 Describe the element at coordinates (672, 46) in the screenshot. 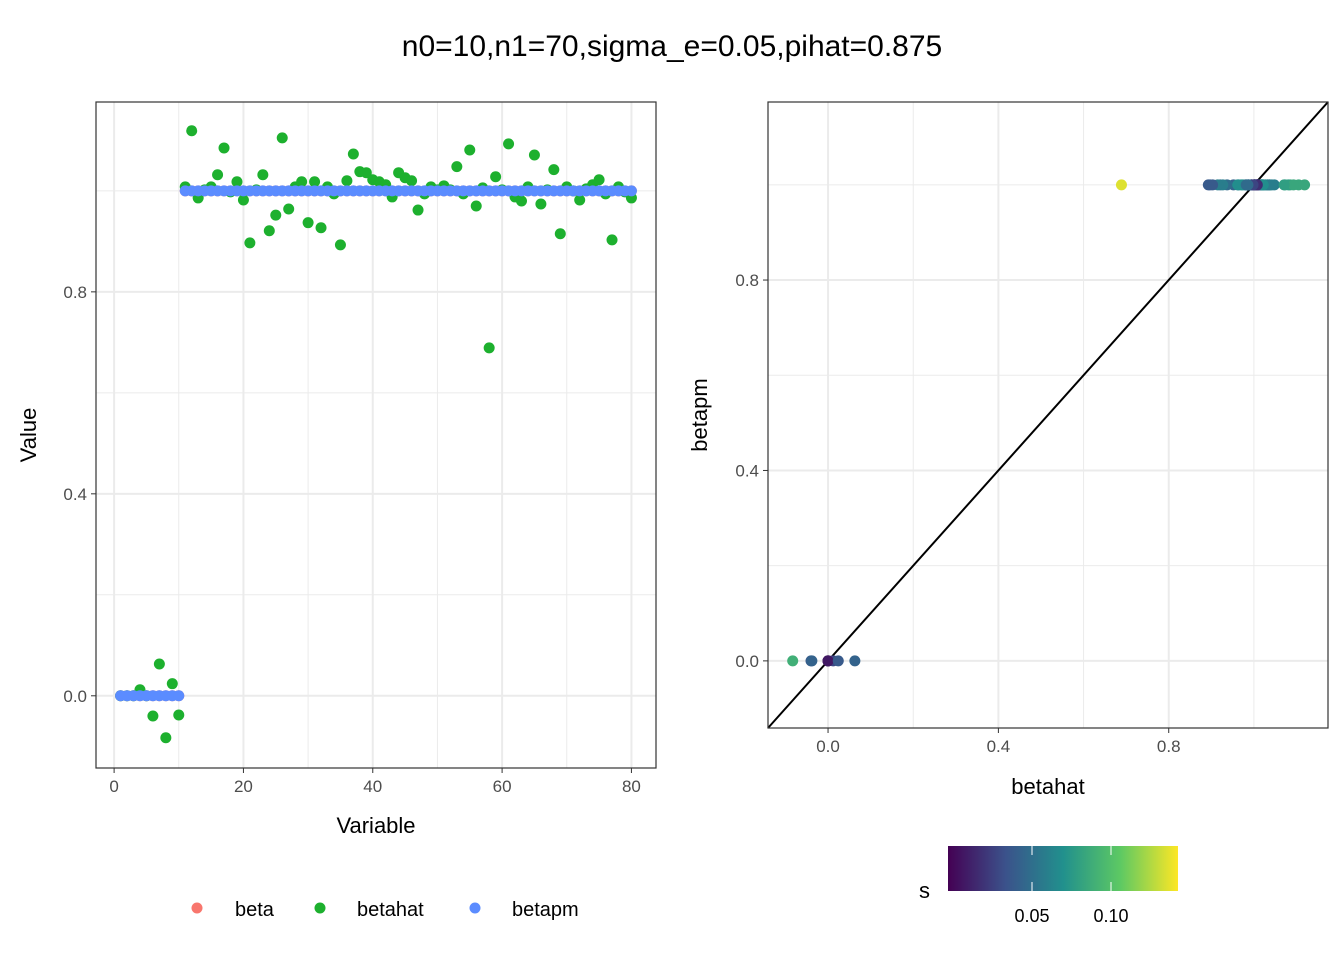

I see `chart-title: n0=10,n1=70,sigma_e=0.05,pihat=0.875` at that location.